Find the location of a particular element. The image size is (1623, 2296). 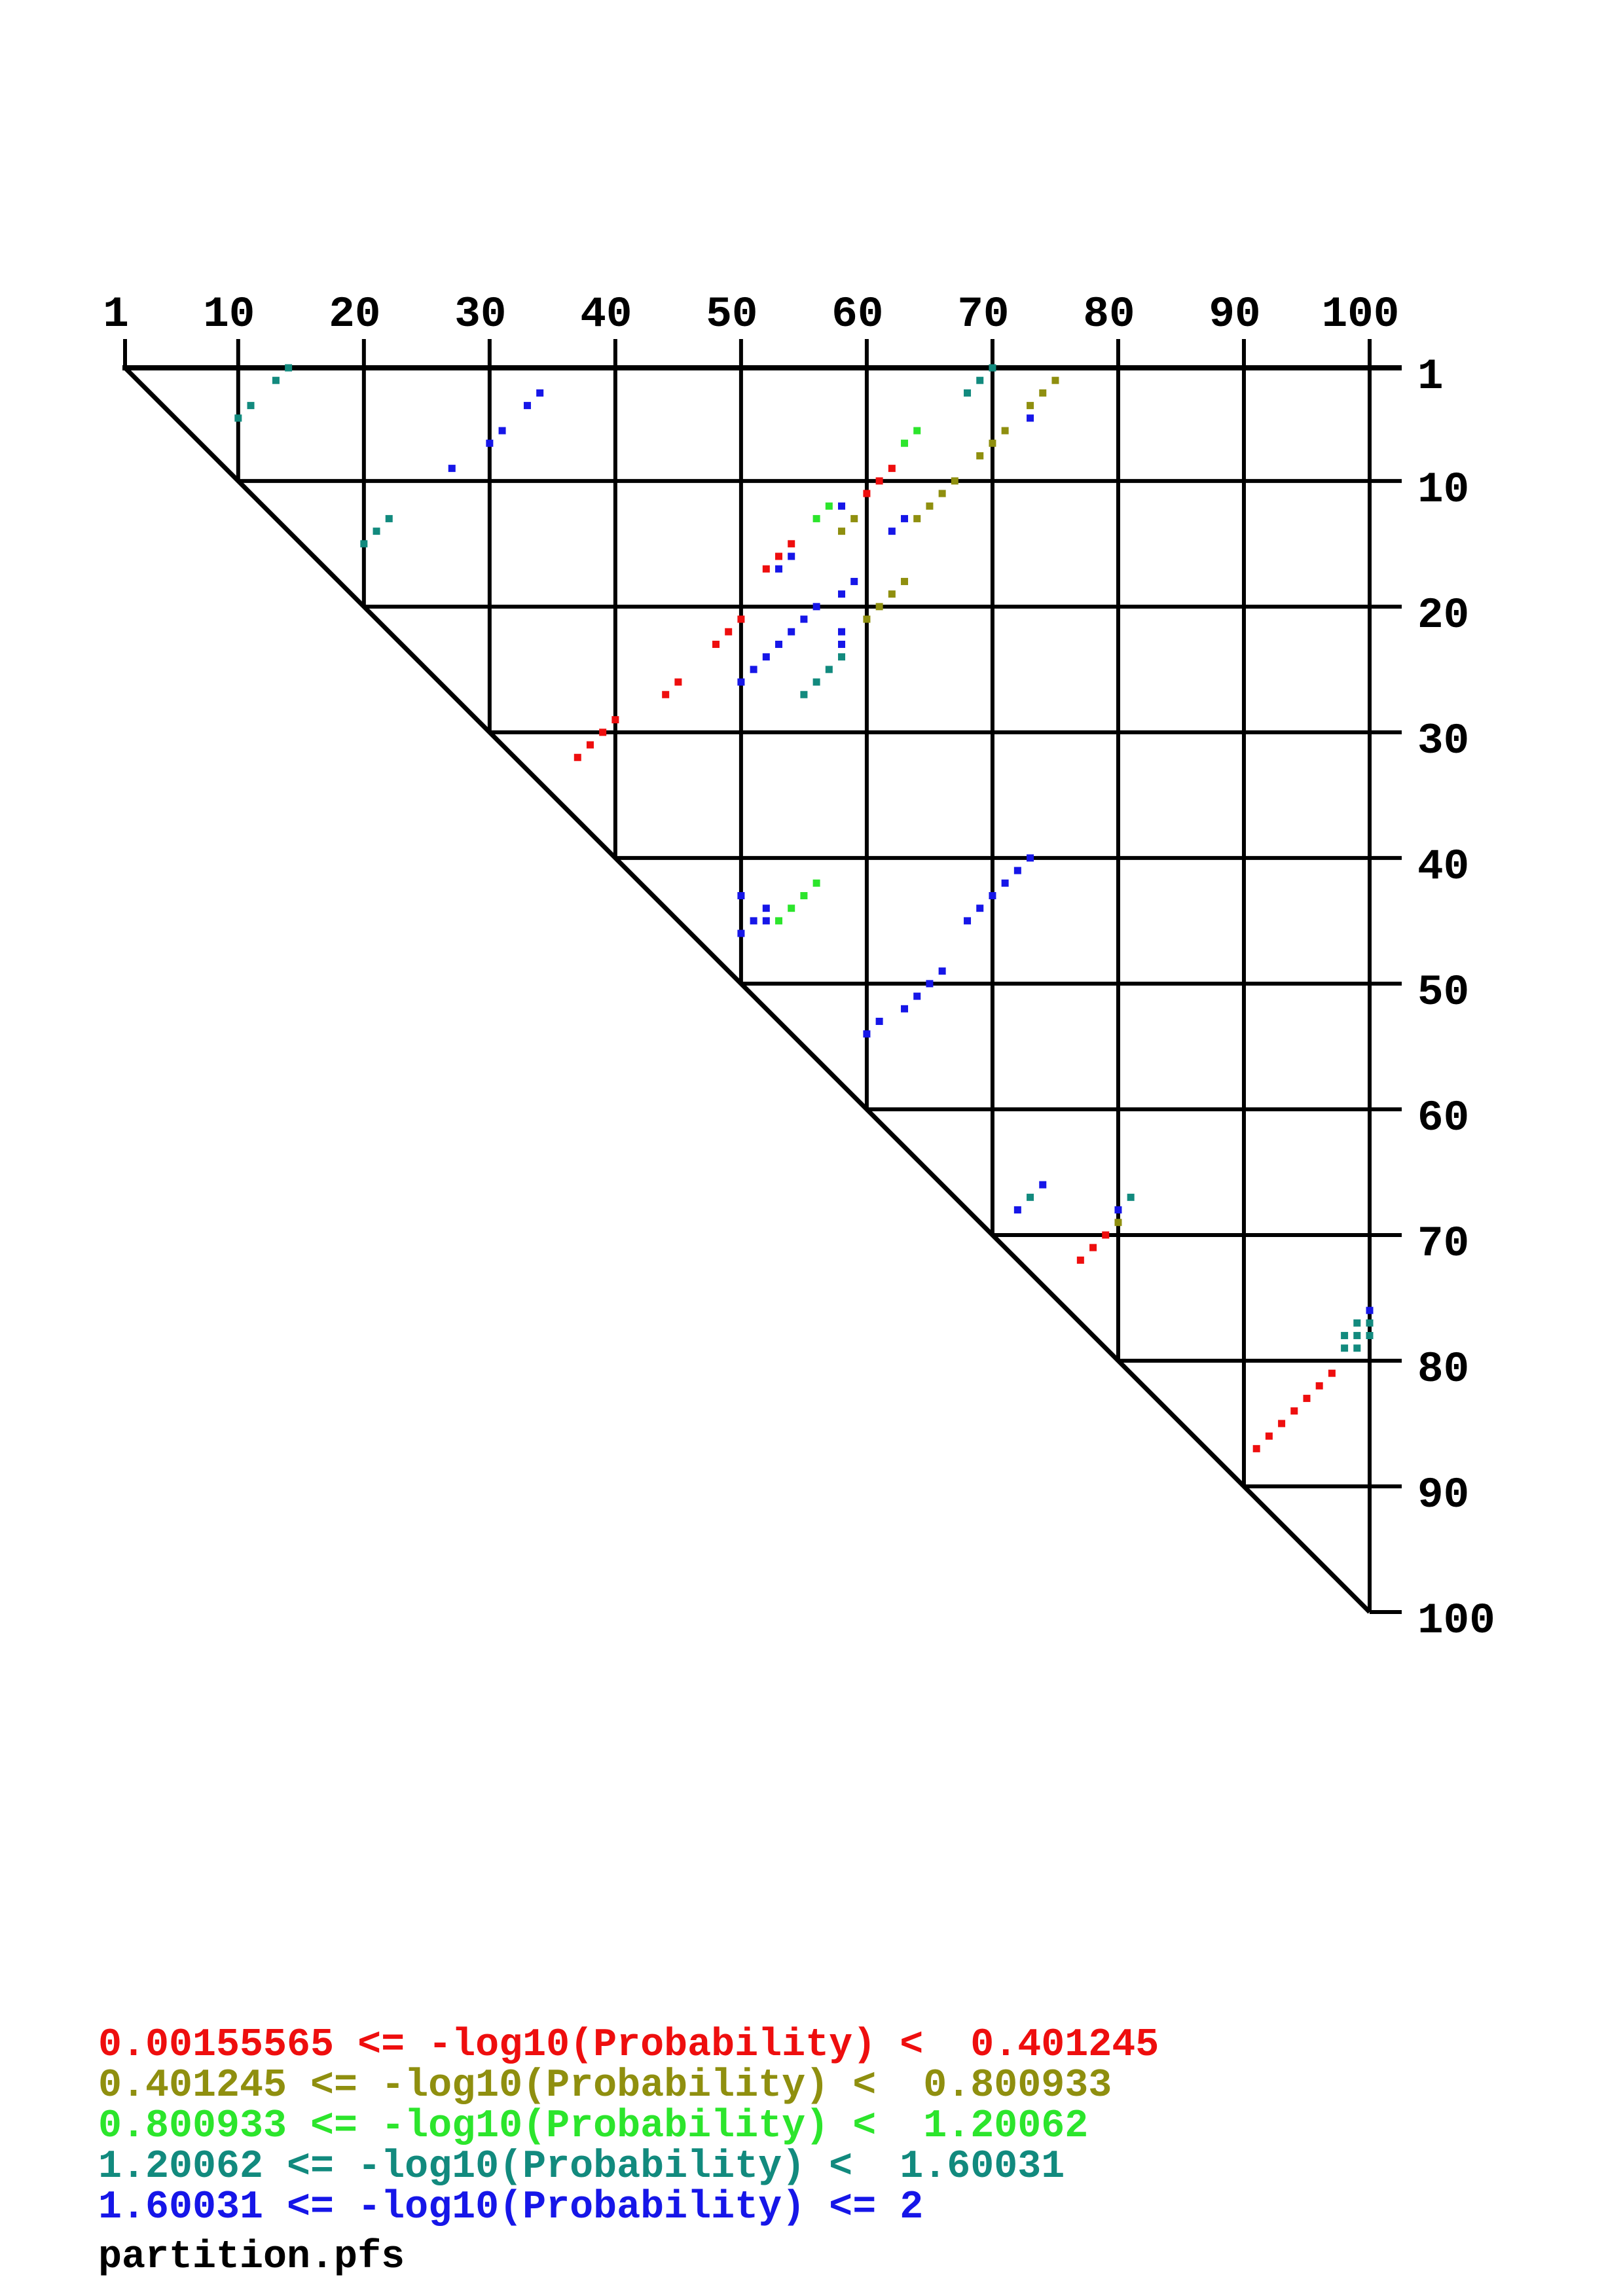

x-axis-tick-label: 1 is located at coordinates (116, 314).